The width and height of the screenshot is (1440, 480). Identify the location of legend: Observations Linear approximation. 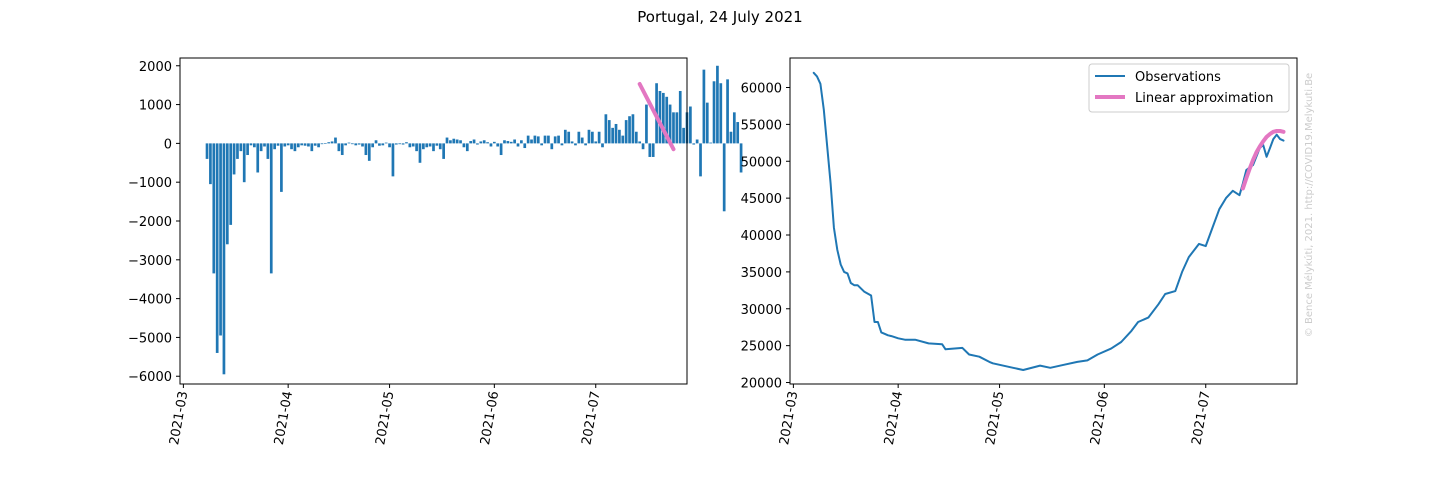
(1189, 88).